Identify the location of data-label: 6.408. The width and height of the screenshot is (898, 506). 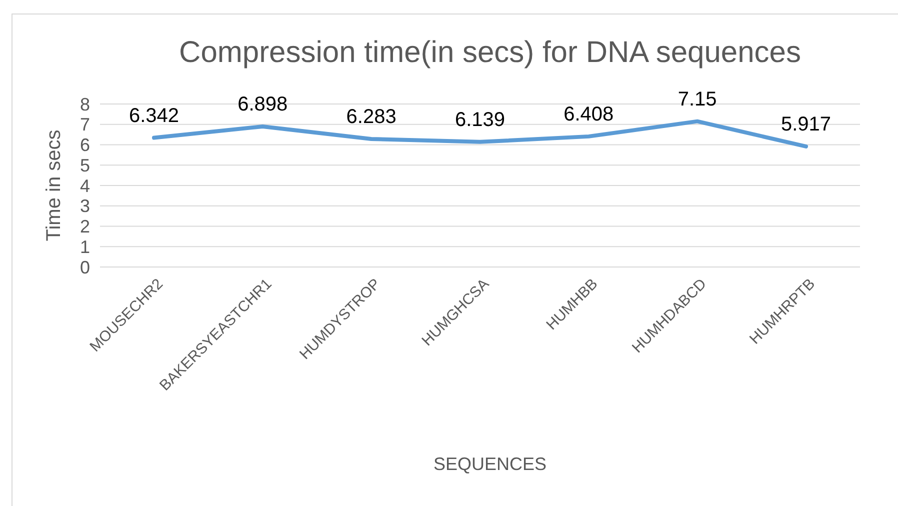
(589, 114).